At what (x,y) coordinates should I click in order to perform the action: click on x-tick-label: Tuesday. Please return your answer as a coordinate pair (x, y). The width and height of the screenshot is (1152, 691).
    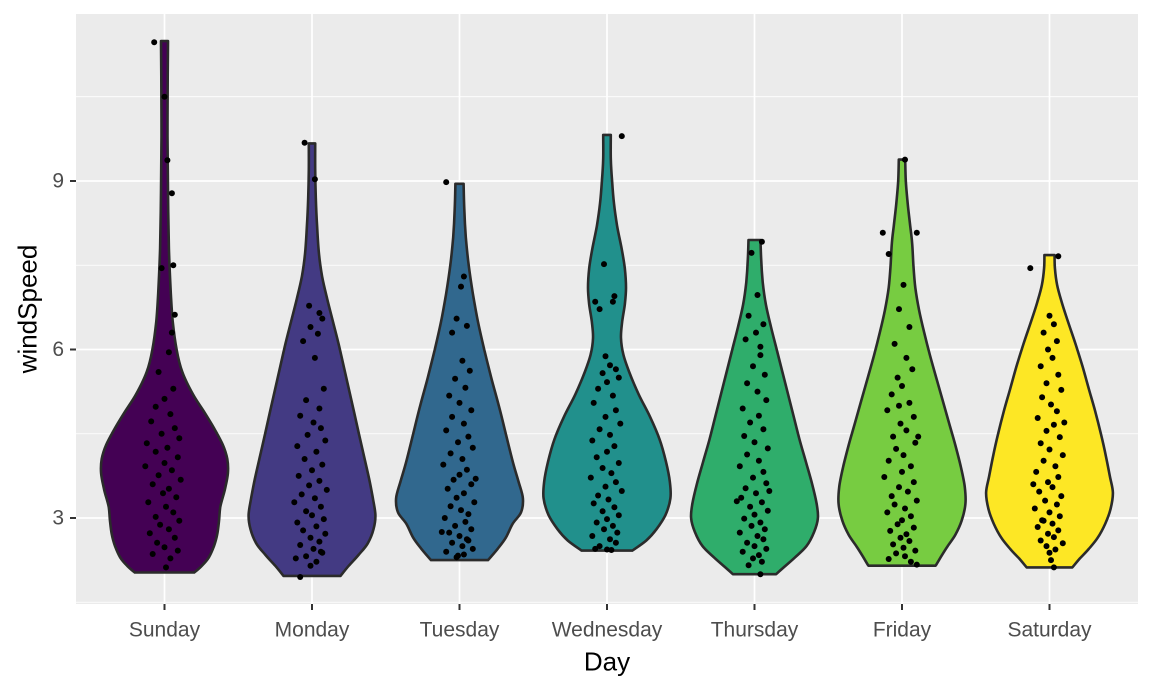
    Looking at the image, I should click on (460, 630).